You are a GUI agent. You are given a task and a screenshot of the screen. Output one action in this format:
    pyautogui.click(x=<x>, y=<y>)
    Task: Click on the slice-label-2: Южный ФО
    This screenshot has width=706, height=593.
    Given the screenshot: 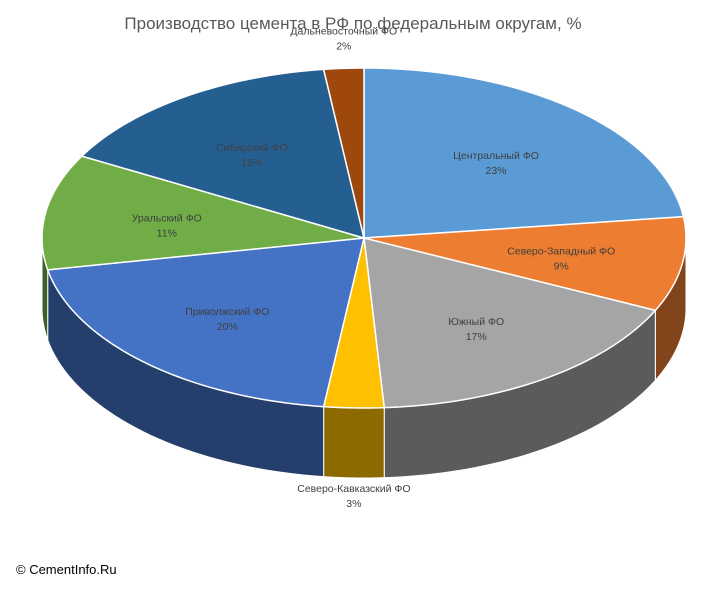 What is the action you would take?
    pyautogui.click(x=476, y=322)
    